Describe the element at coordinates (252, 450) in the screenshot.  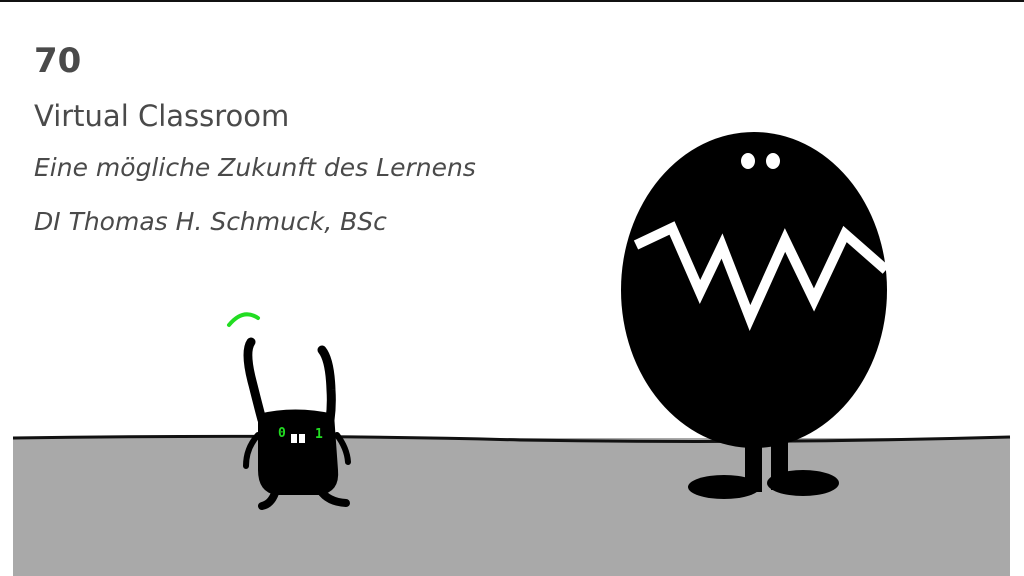
I see `robot-left-arm` at that location.